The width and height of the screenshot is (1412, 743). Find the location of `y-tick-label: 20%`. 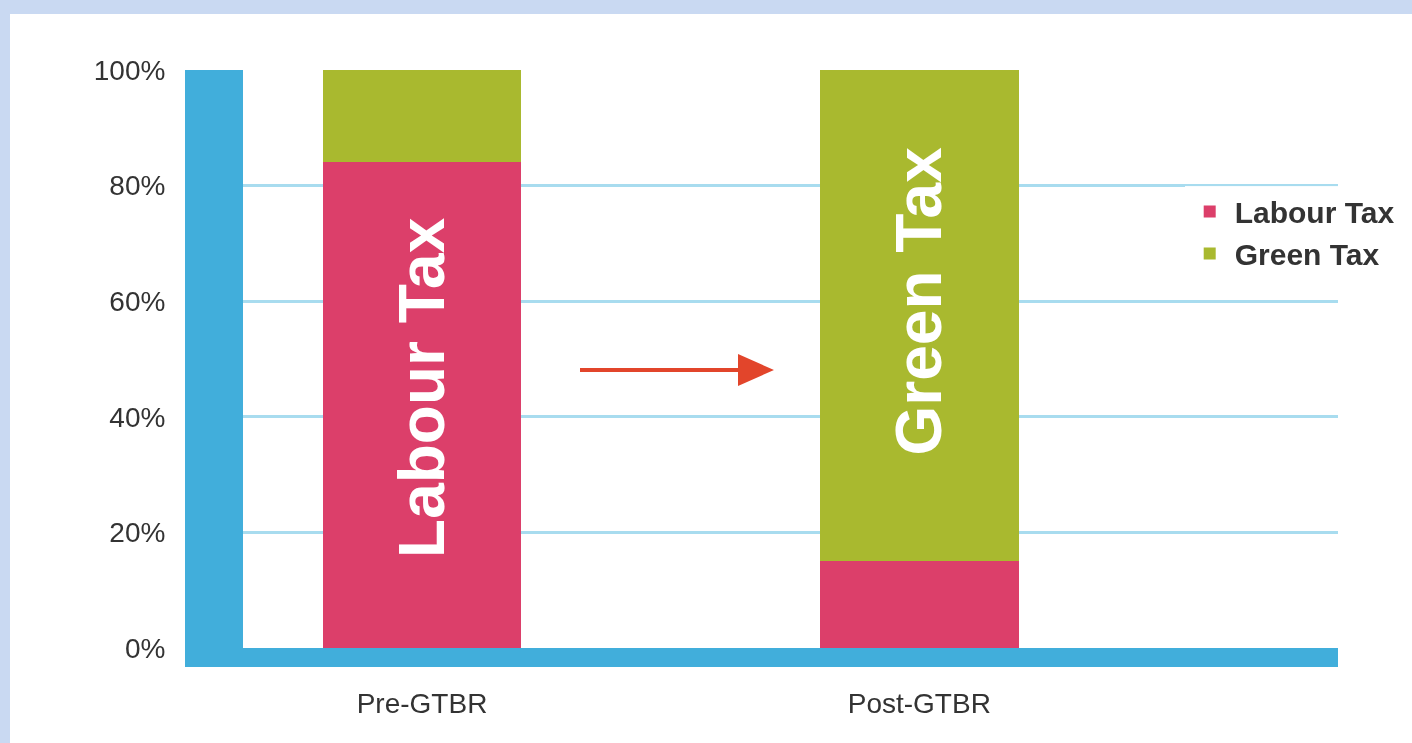

y-tick-label: 20% is located at coordinates (137, 533).